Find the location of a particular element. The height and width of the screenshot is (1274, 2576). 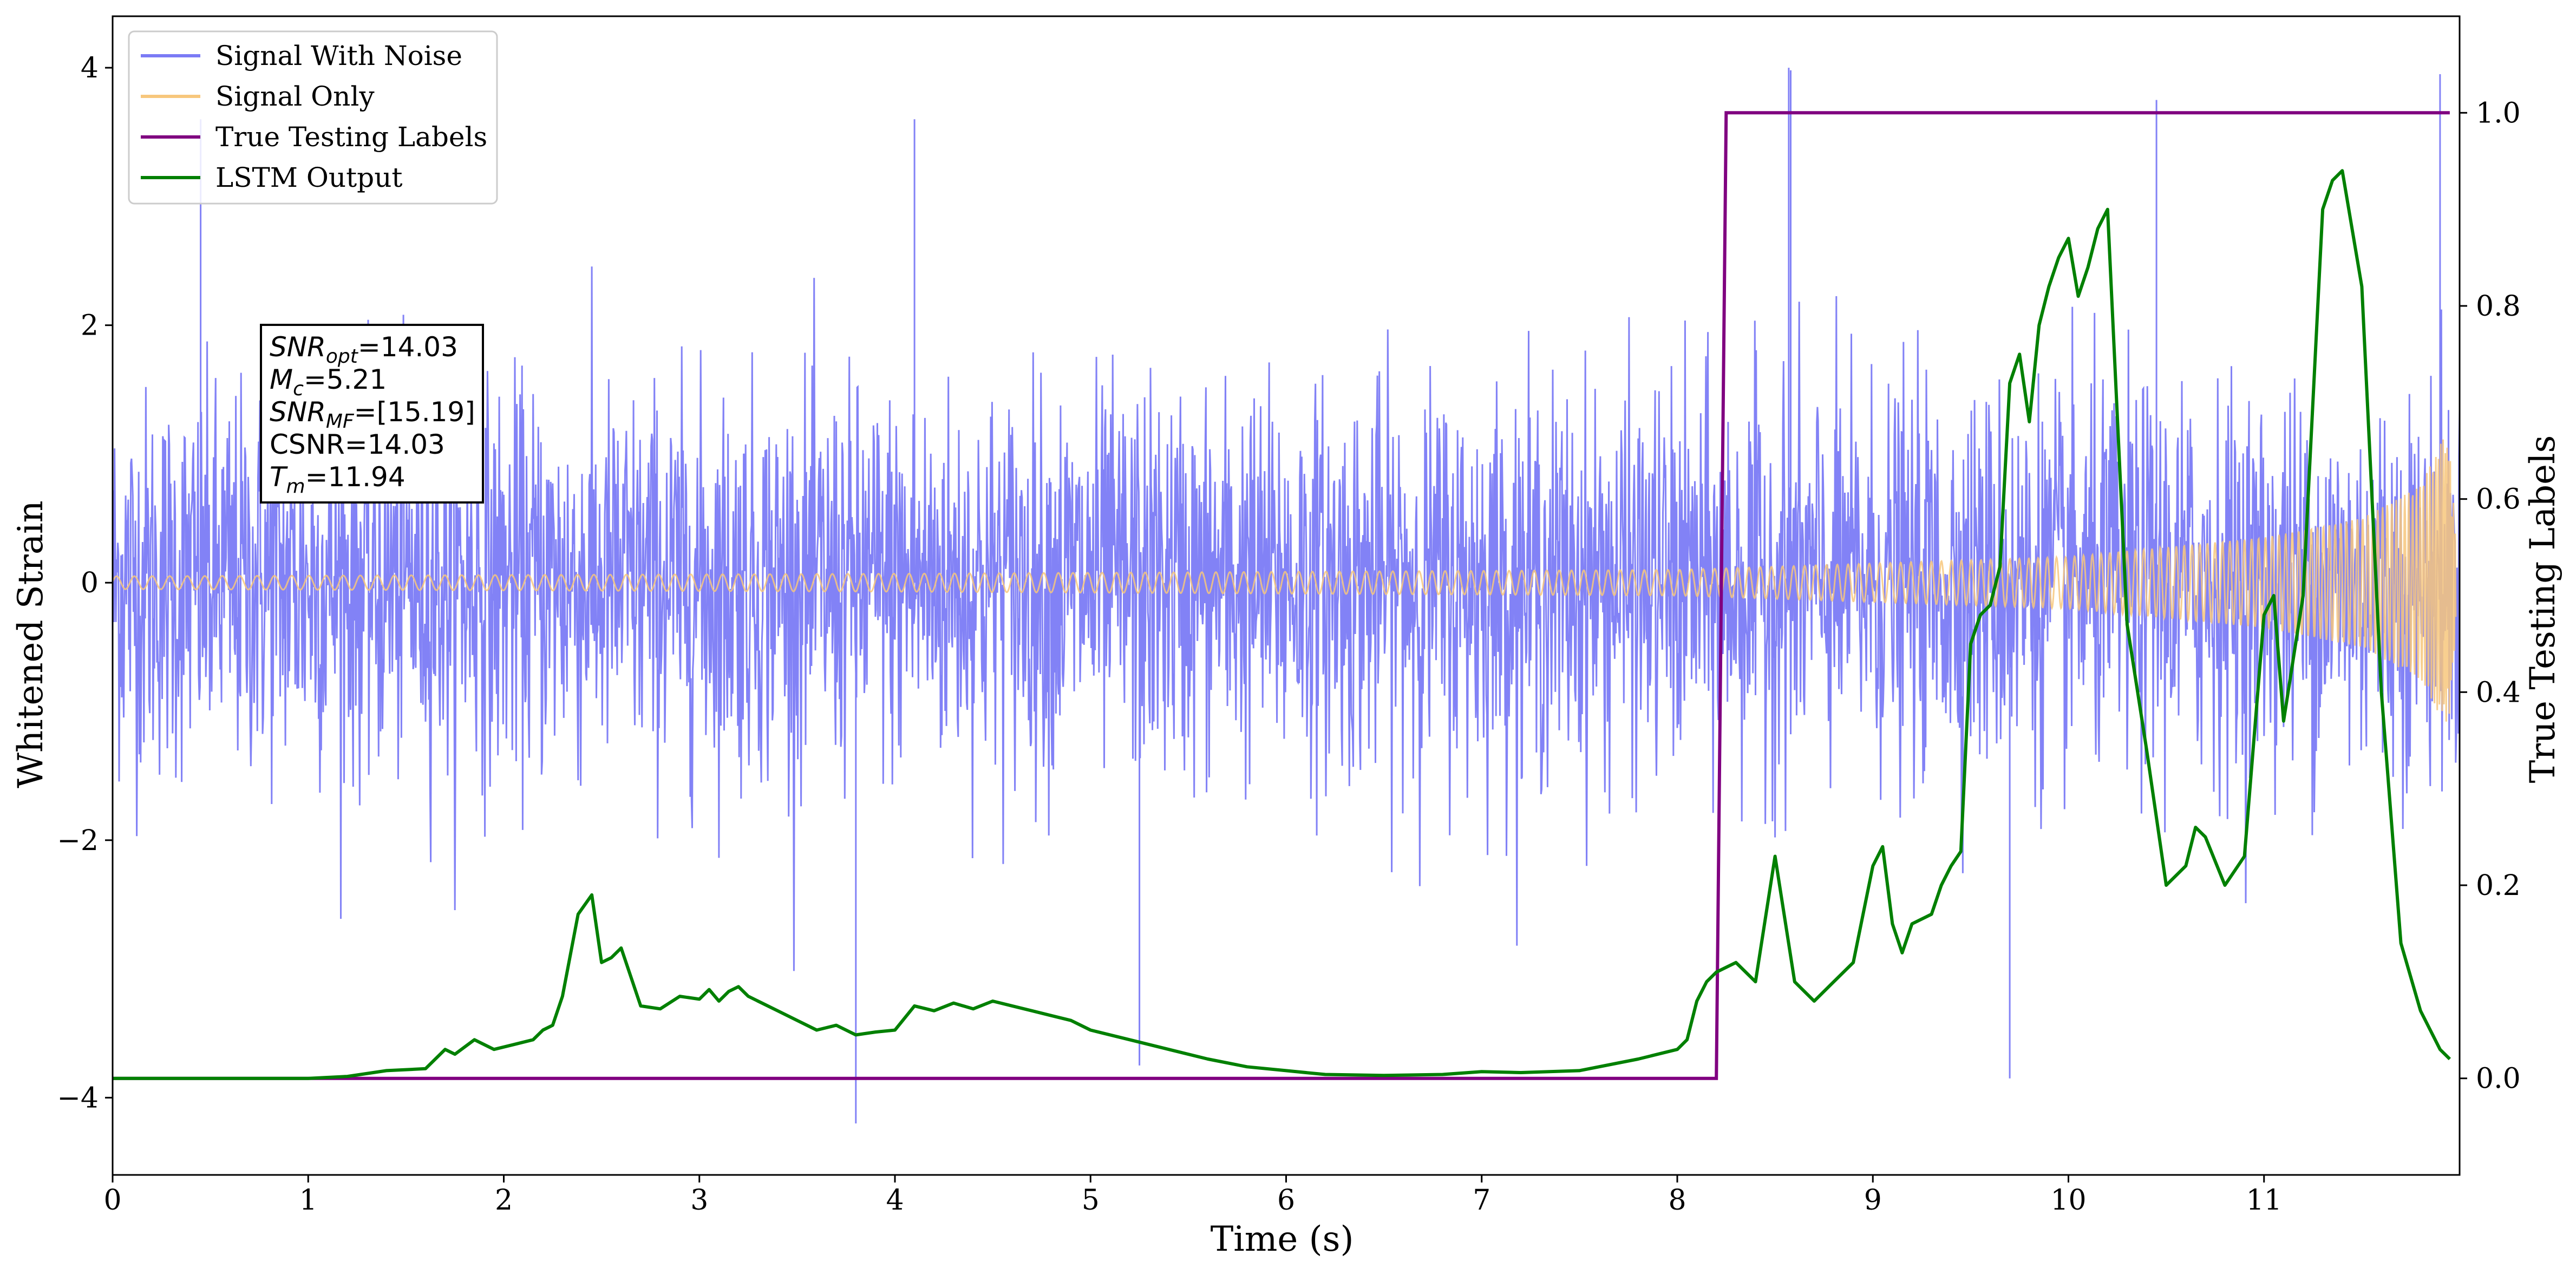

annotation-line: SNRMF=[15.19] is located at coordinates (373, 414).